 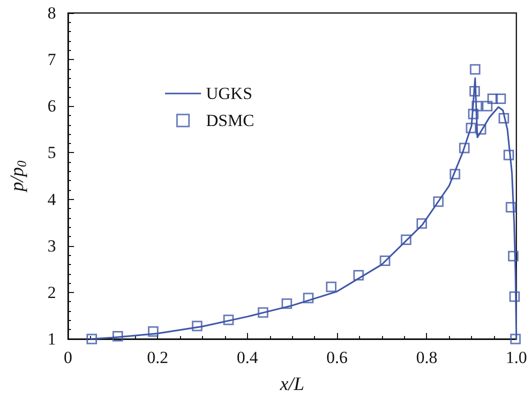 I want to click on y-tick-label: 1, so click(x=52, y=339).